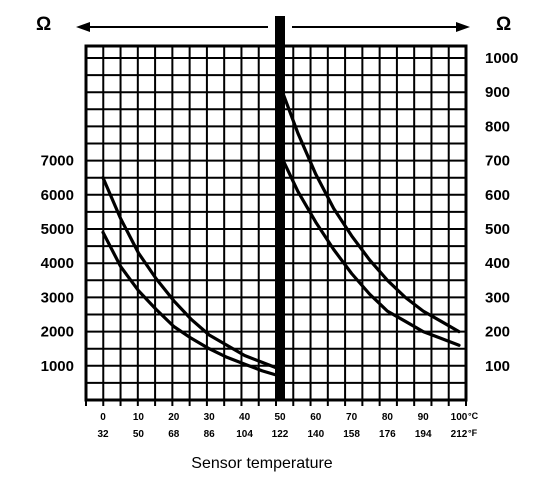  What do you see at coordinates (139, 434) in the screenshot?
I see `fahrenheit-tick-label: 50` at bounding box center [139, 434].